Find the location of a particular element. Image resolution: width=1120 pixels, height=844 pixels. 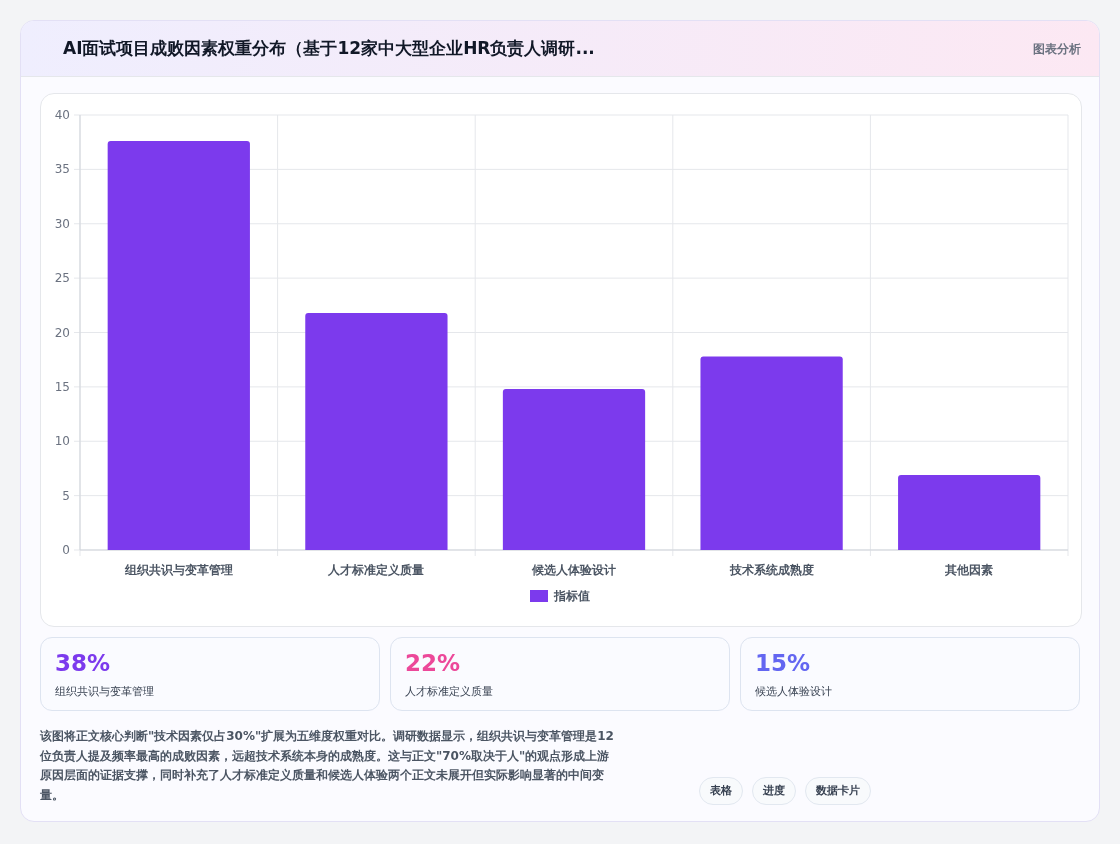

x-tick-label: 候选人体验设计 is located at coordinates (573, 570).